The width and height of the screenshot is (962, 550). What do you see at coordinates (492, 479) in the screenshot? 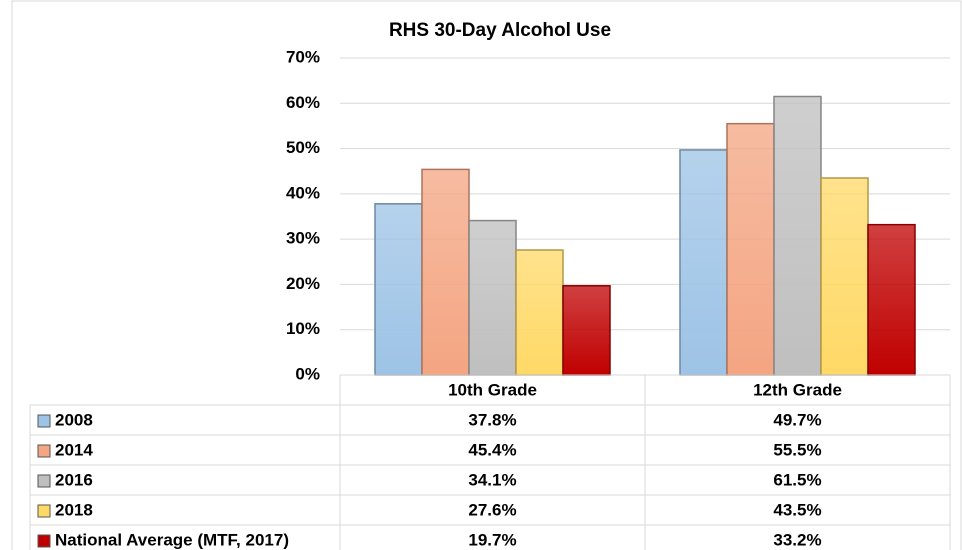
I see `data-label: 34.1%` at bounding box center [492, 479].